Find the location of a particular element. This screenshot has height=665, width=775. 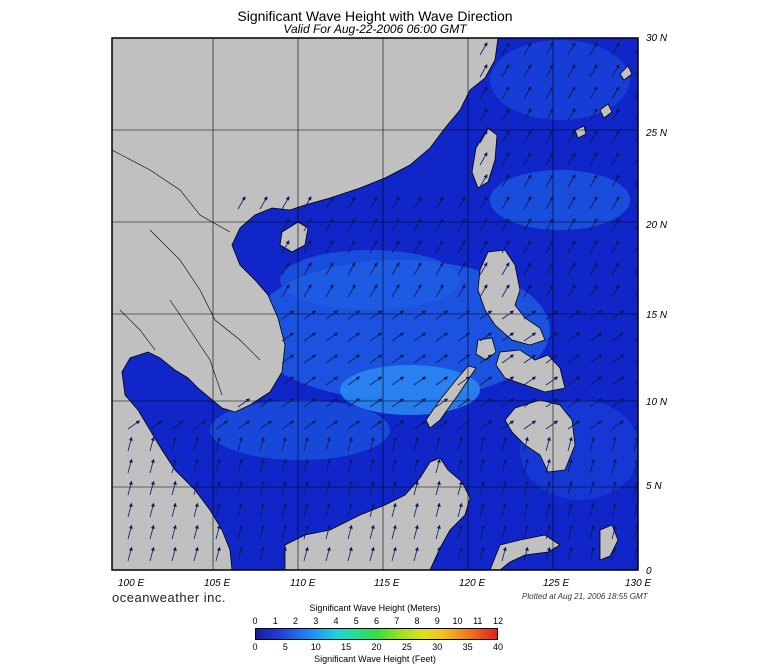

feet-tick-label: 20 is located at coordinates (376, 647).